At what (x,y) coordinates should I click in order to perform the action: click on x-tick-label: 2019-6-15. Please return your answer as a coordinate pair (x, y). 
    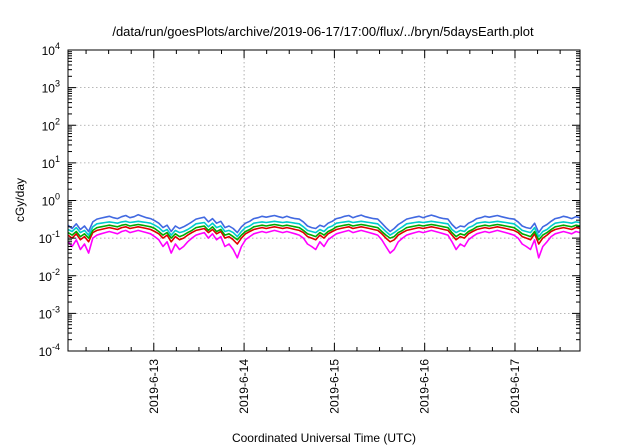
    Looking at the image, I should click on (334, 386).